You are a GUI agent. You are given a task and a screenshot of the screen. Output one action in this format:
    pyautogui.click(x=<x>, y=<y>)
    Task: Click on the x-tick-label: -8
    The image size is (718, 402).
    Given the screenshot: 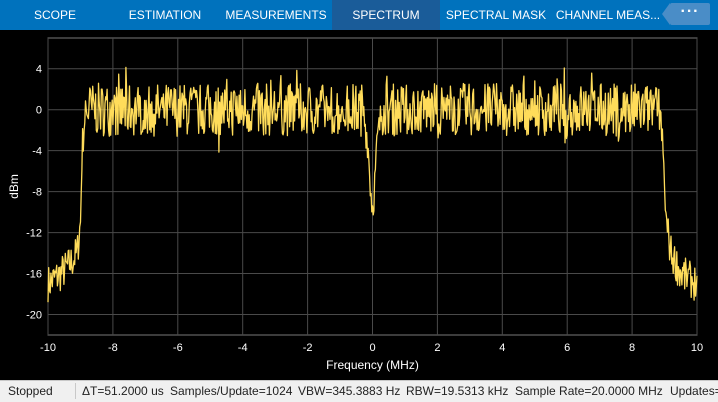 What is the action you would take?
    pyautogui.click(x=113, y=348)
    